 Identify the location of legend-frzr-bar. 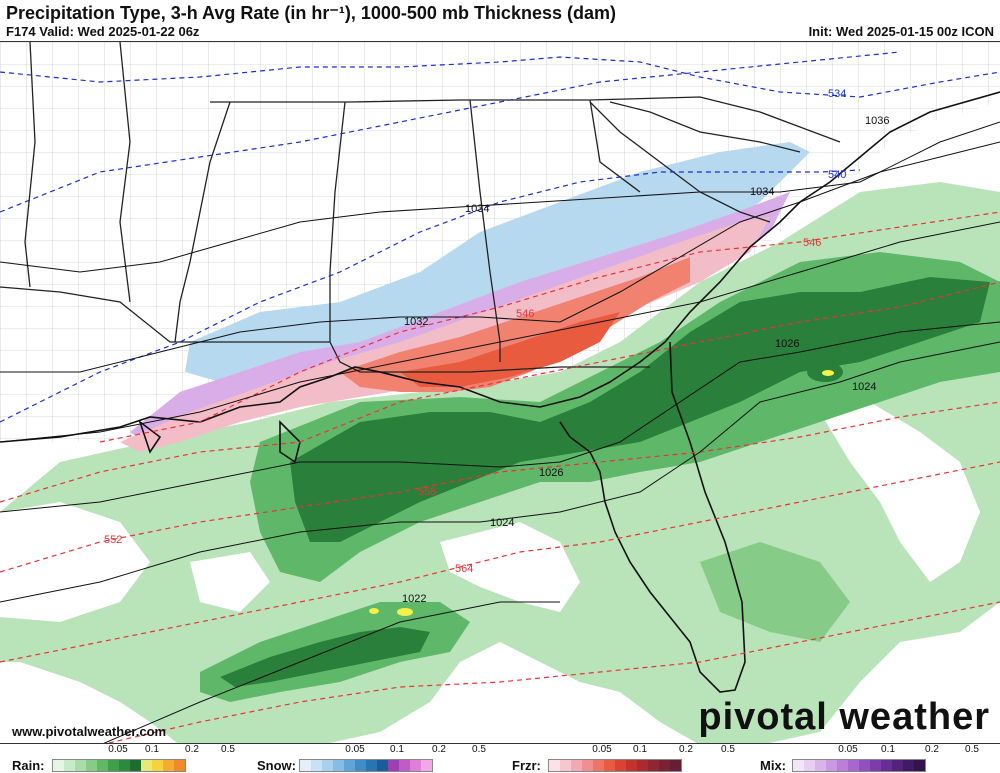
(615, 765).